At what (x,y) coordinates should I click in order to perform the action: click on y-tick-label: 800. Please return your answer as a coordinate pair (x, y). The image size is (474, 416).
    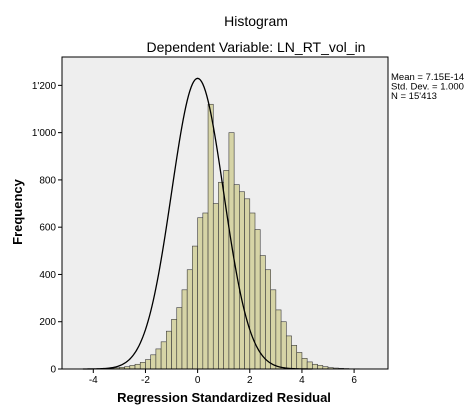
    Looking at the image, I should click on (47, 180).